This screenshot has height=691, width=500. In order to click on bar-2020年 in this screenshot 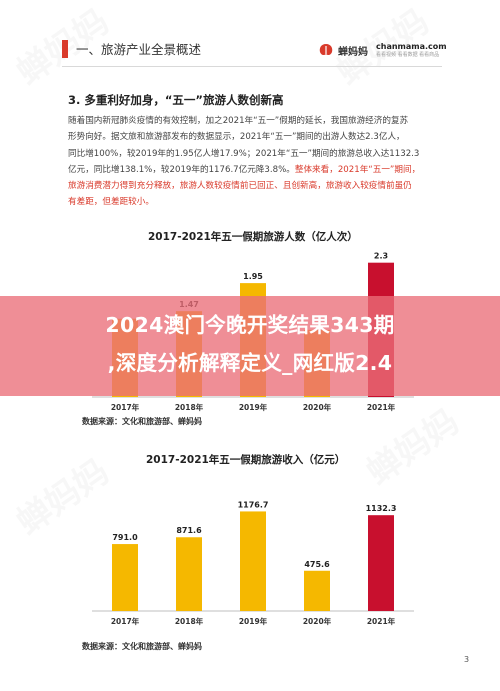, I will do `click(317, 590)`.